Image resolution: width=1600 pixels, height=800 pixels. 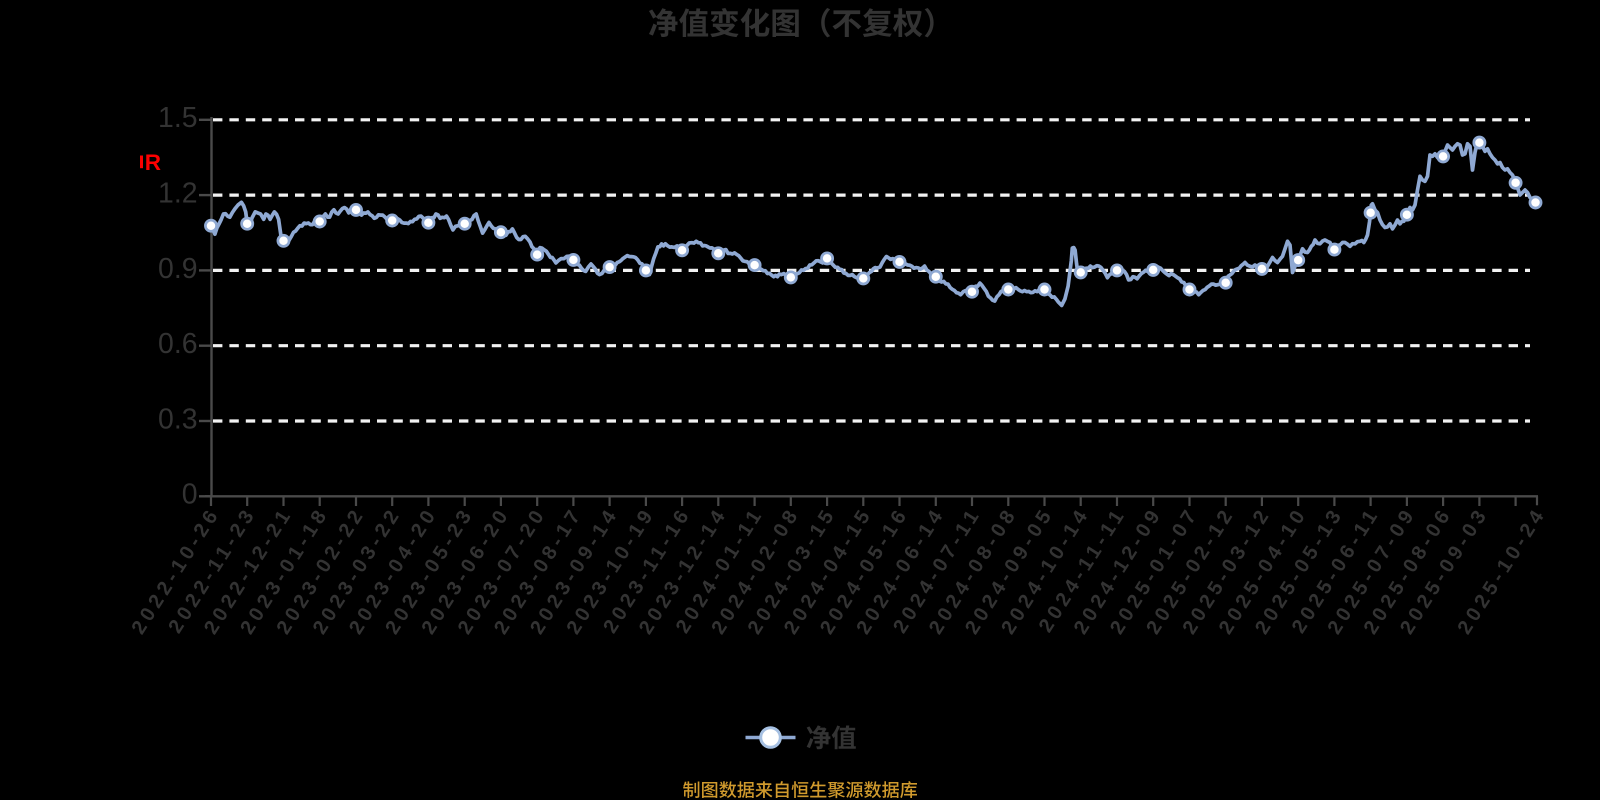 What do you see at coordinates (190, 495) in the screenshot?
I see `svg-text: 0` at bounding box center [190, 495].